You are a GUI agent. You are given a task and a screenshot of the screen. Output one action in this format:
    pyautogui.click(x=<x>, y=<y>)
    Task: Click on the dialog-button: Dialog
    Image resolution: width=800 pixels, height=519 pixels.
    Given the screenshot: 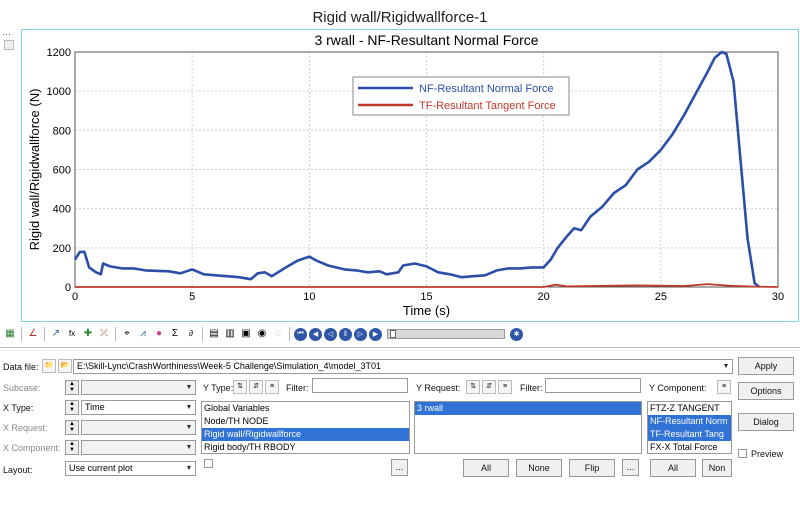 What is the action you would take?
    pyautogui.click(x=766, y=422)
    